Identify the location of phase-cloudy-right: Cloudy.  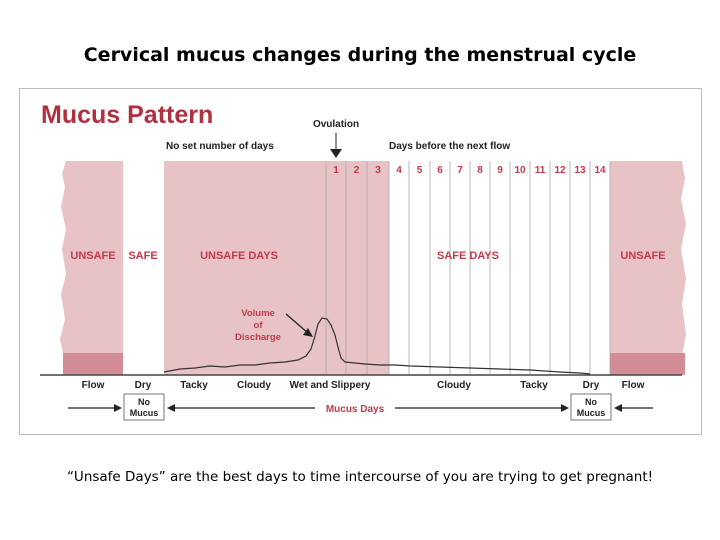
(454, 385).